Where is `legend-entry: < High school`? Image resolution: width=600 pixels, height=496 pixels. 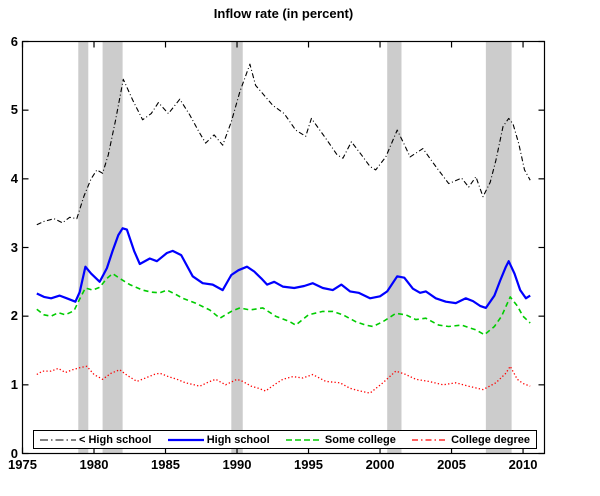
legend-entry: < High school is located at coordinates (95, 440).